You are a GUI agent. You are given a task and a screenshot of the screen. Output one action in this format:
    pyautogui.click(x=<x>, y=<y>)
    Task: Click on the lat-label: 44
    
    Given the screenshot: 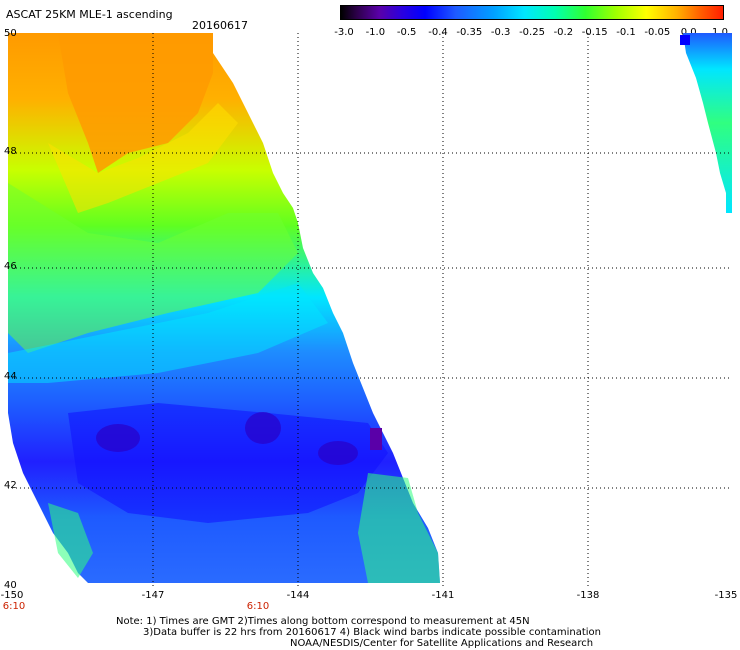 What is the action you would take?
    pyautogui.click(x=10, y=376)
    